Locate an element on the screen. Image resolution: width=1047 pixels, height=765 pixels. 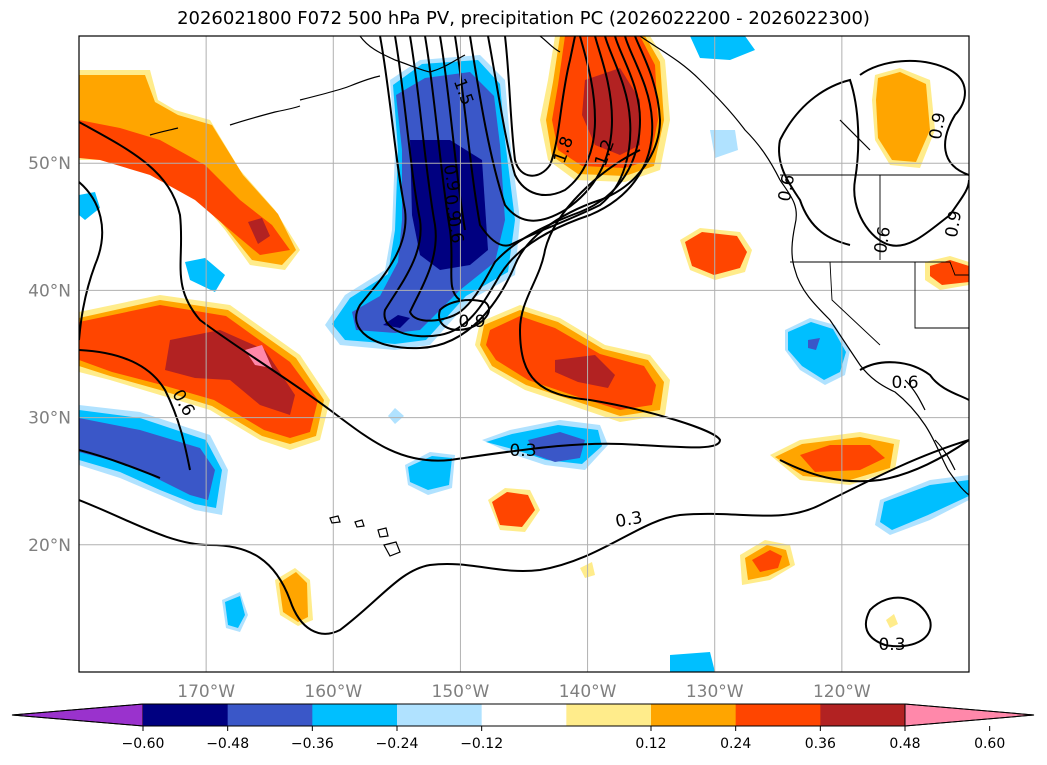
lon-tick-label: 160°W is located at coordinates (333, 692).